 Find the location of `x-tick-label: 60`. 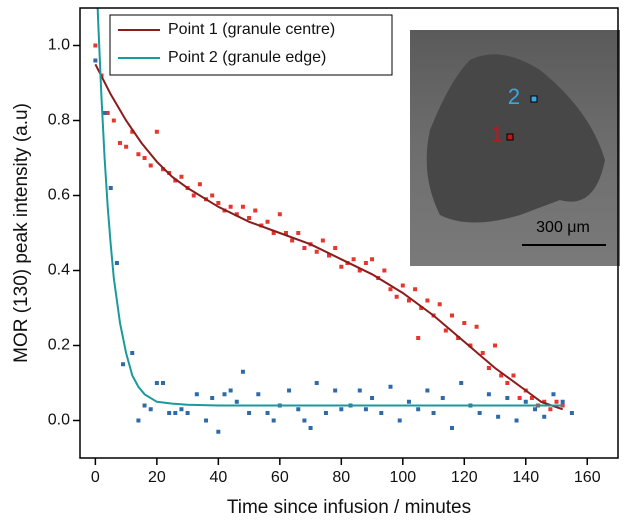

x-tick-label: 60 is located at coordinates (280, 477).